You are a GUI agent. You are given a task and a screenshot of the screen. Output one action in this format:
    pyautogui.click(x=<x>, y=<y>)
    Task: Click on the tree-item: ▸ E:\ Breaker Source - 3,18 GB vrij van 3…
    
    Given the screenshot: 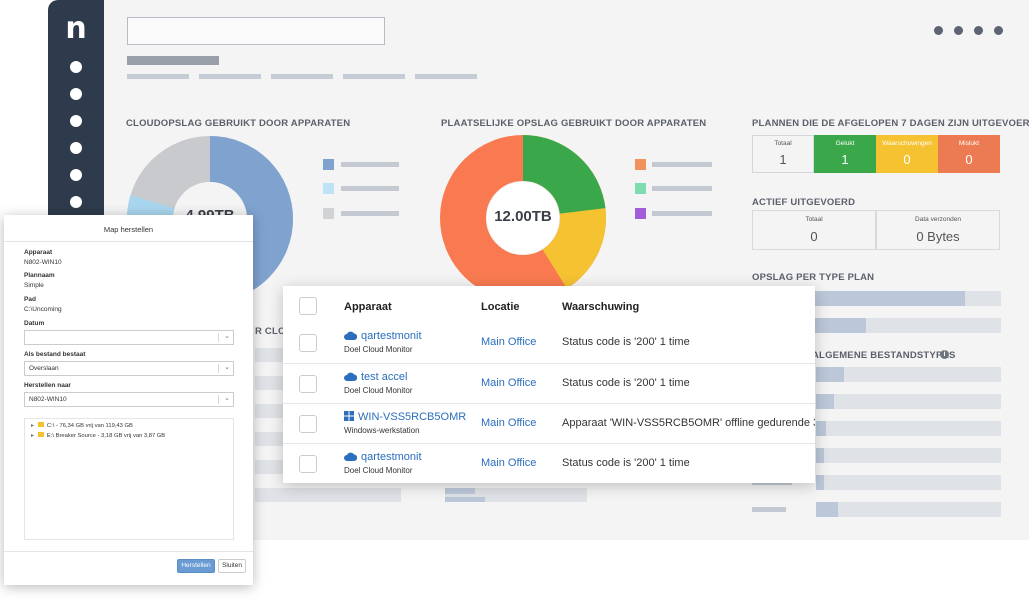 What is the action you would take?
    pyautogui.click(x=98, y=435)
    